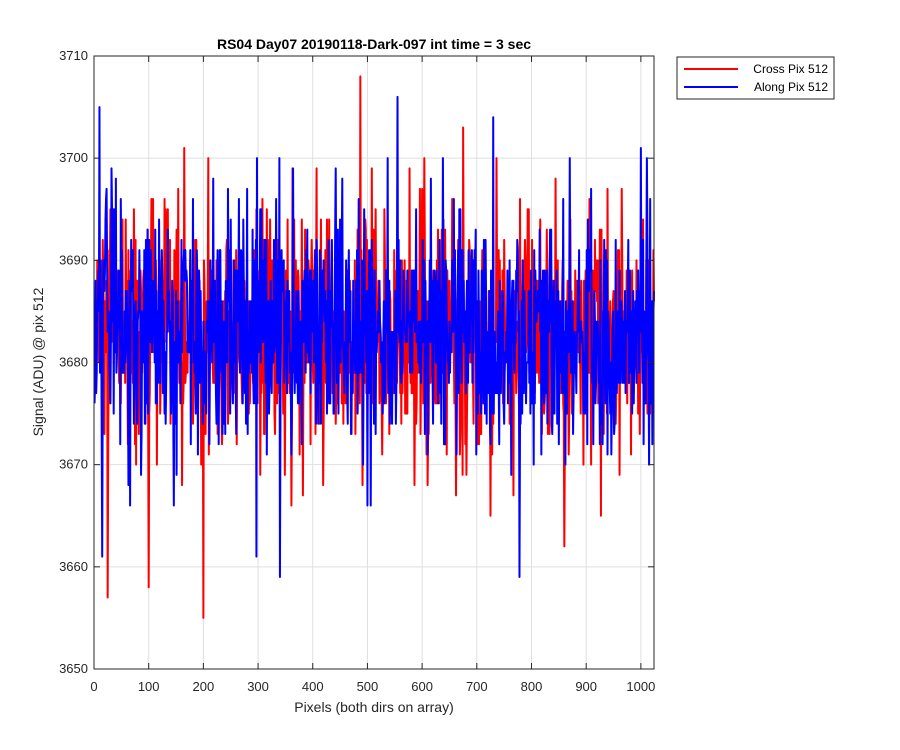 This screenshot has width=900, height=750. I want to click on x-tick-label: 700, so click(477, 686).